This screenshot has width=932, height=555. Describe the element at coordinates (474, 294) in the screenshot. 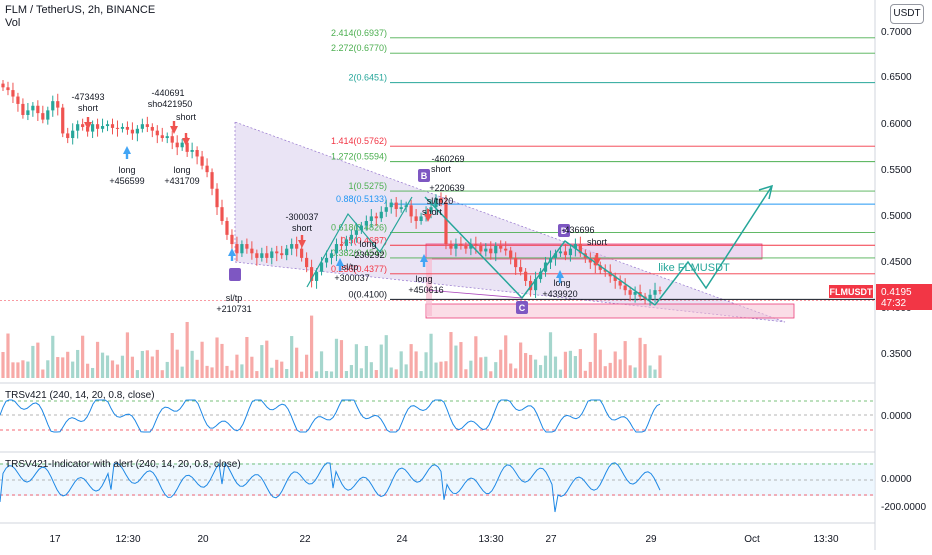

I see `xa-line` at that location.